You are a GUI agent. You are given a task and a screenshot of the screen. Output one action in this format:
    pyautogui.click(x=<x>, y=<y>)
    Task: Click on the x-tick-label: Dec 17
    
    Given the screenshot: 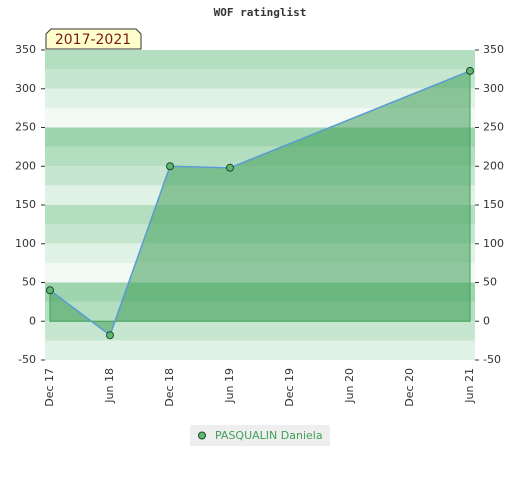 What is the action you would take?
    pyautogui.click(x=49, y=387)
    